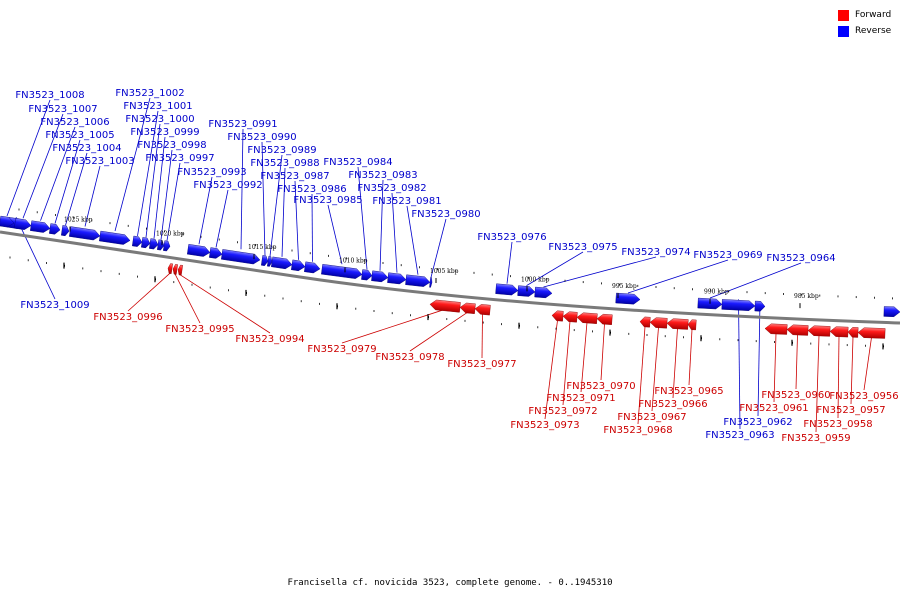 The height and width of the screenshot is (600, 900). Describe the element at coordinates (637, 430) in the screenshot. I see `gene-label: FN3523_0968` at that location.